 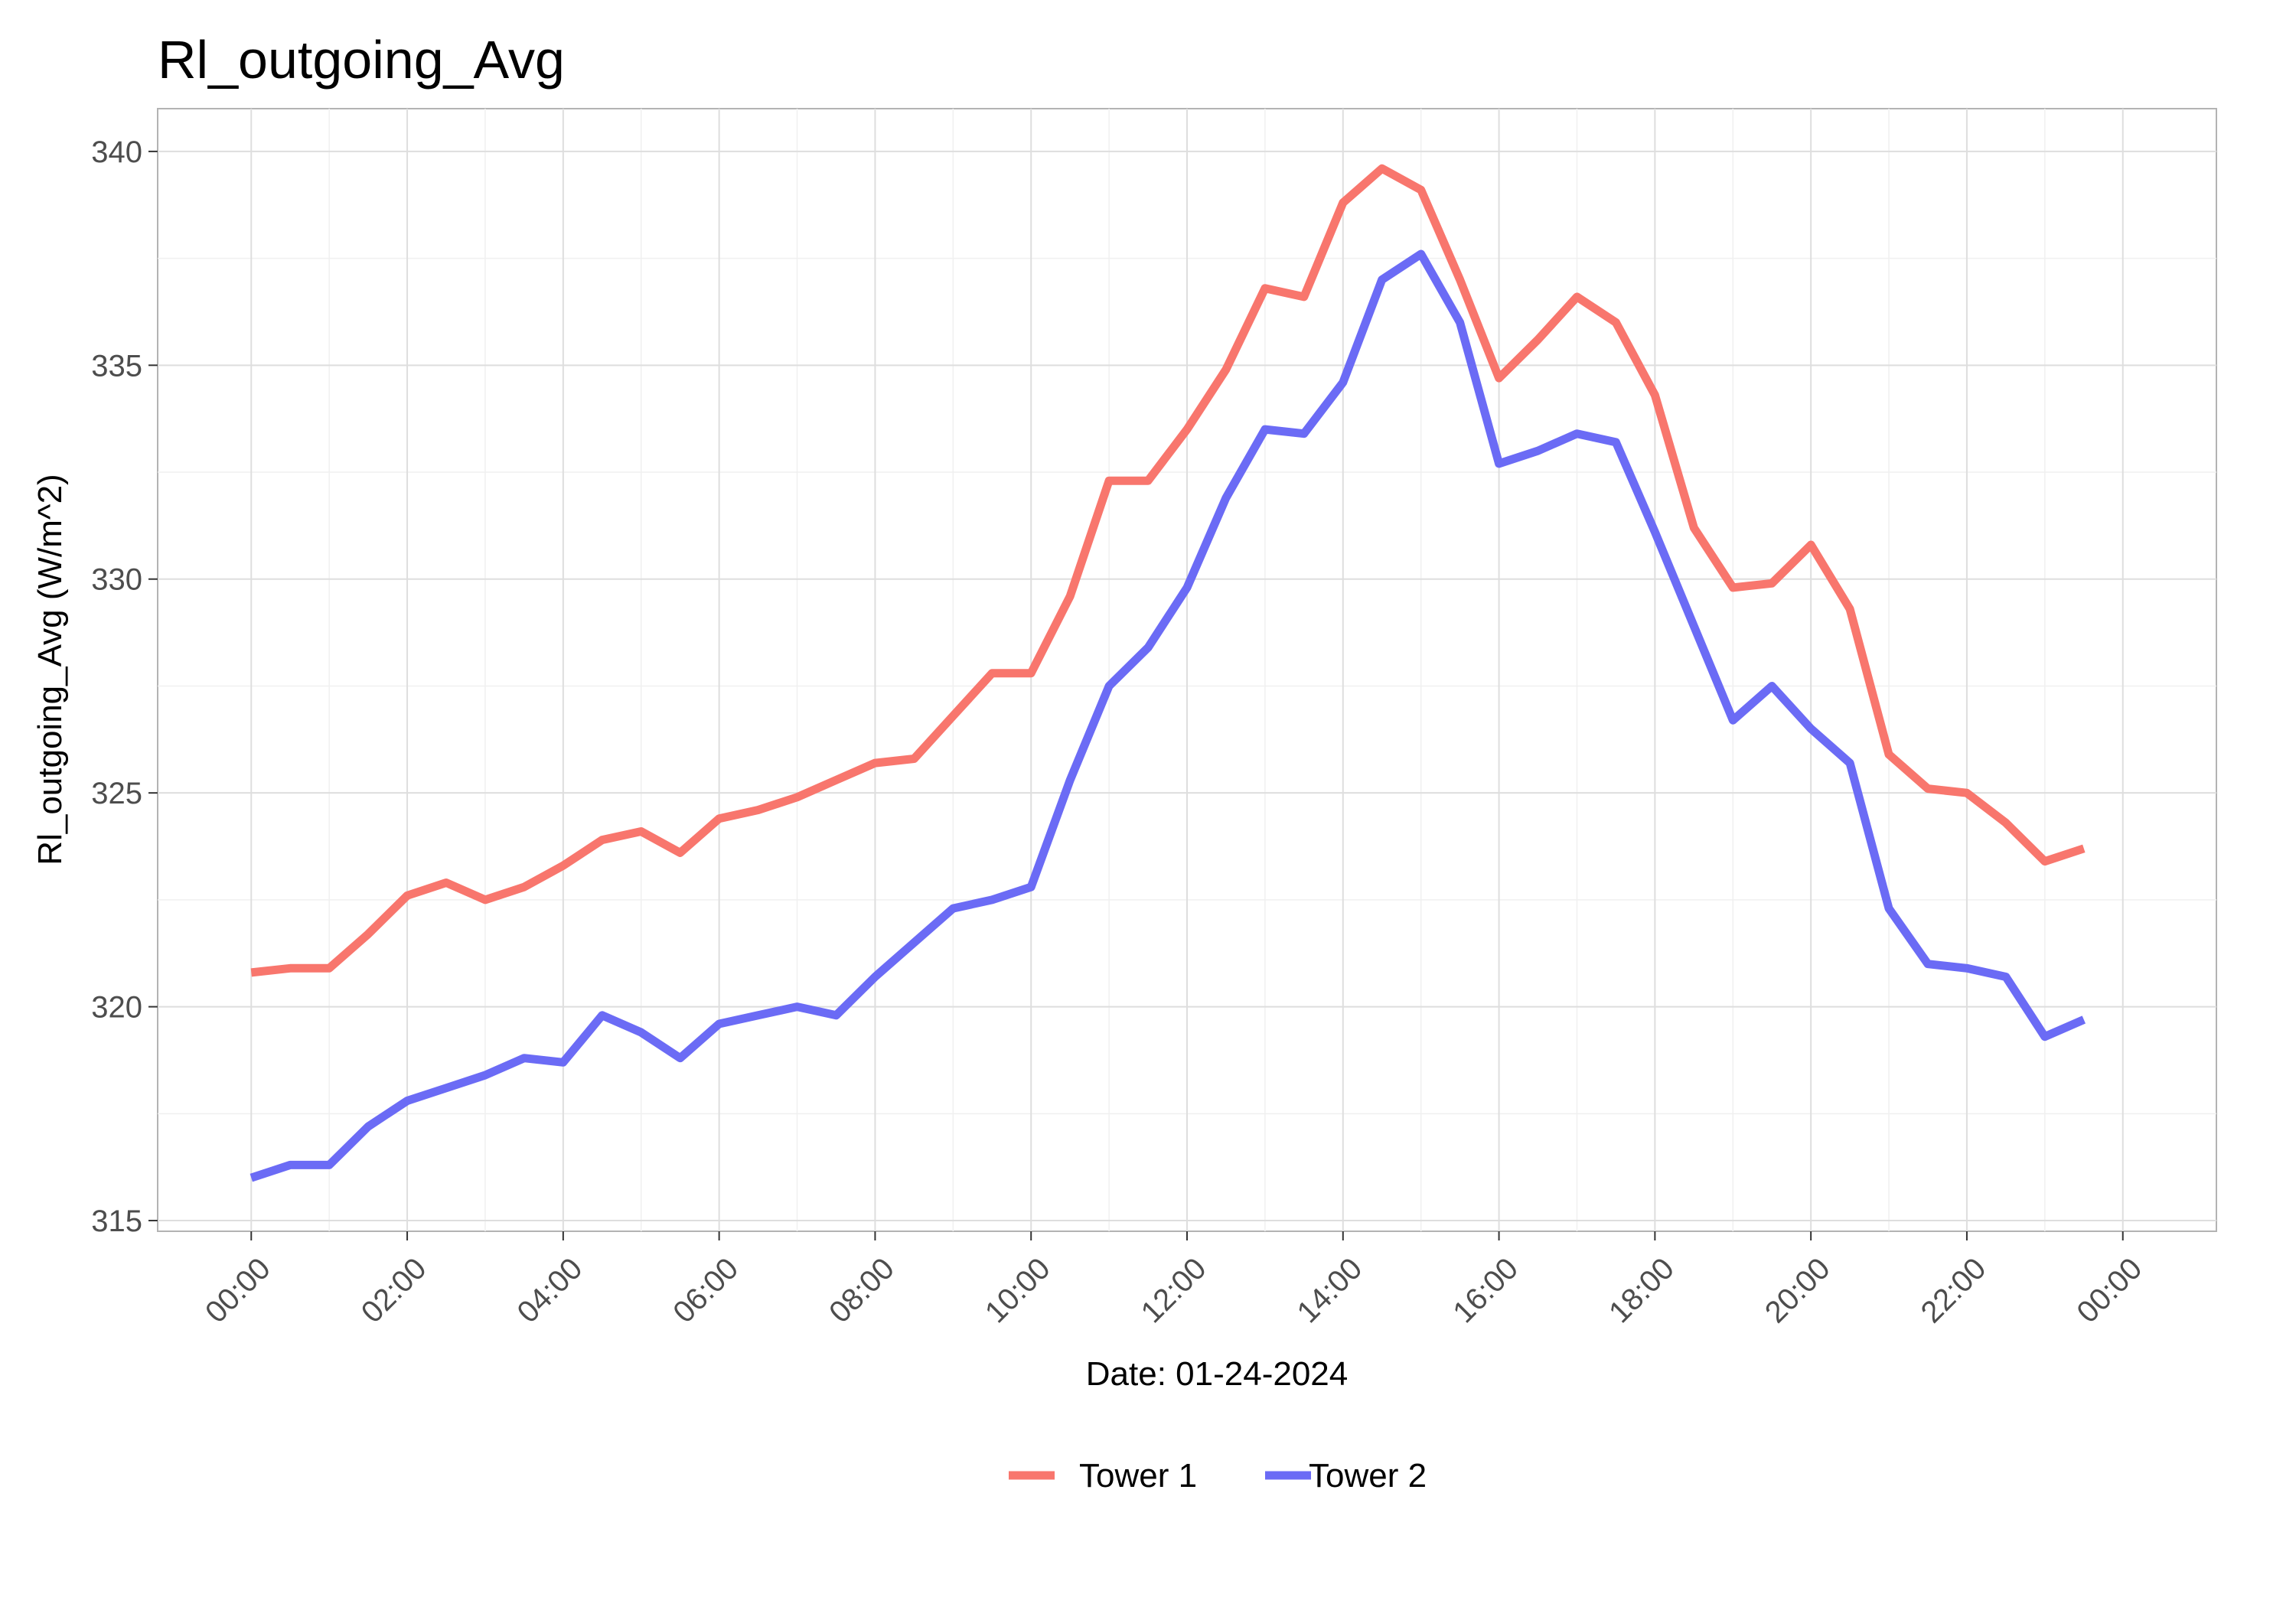 I want to click on x-tick-label: 18:00, so click(x=1642, y=1290).